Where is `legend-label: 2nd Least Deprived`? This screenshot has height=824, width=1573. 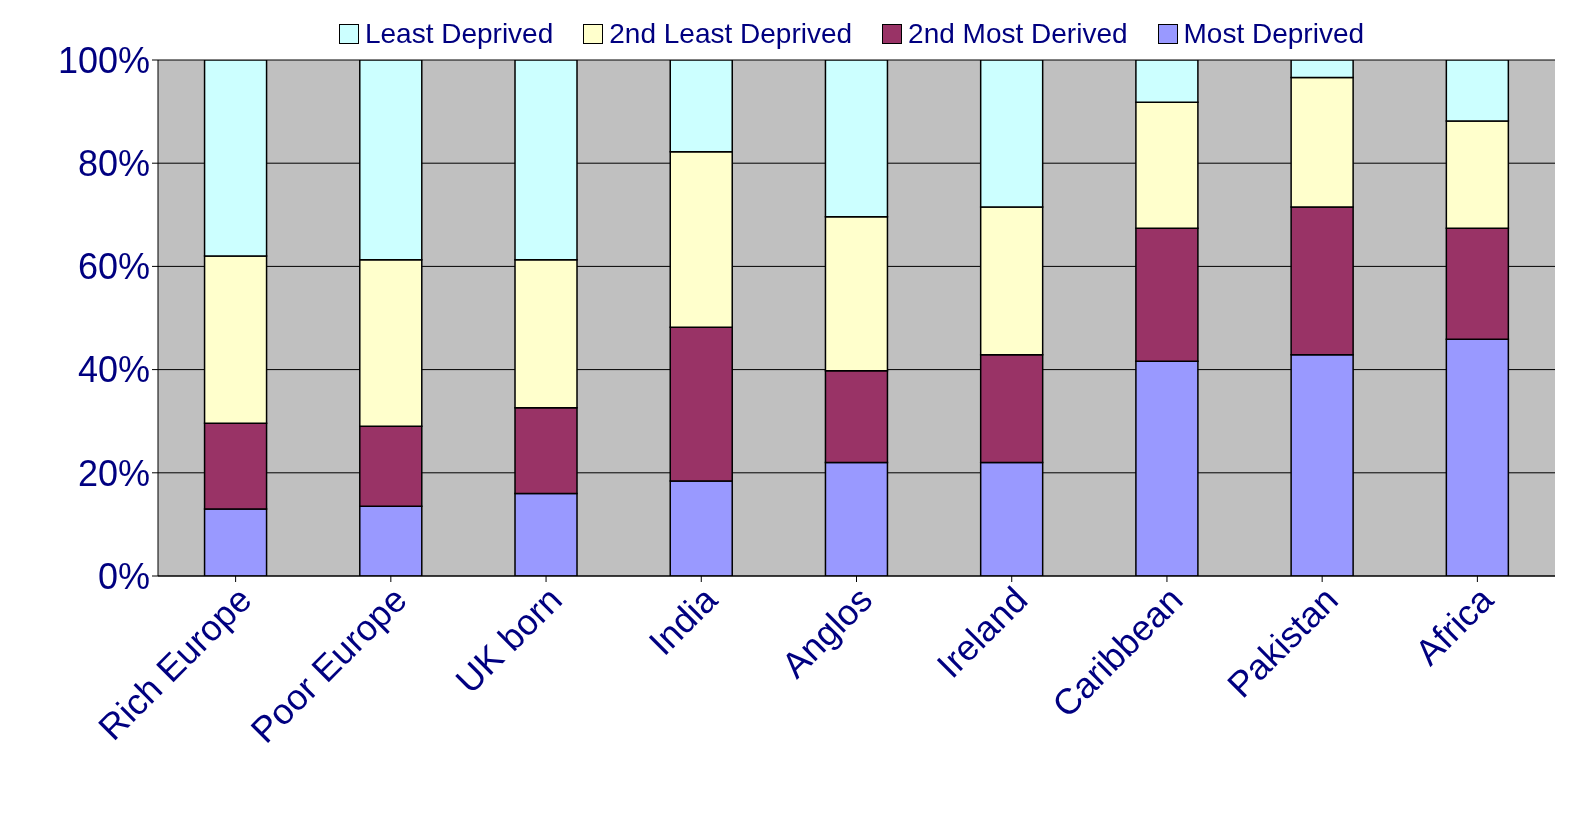 legend-label: 2nd Least Deprived is located at coordinates (731, 34).